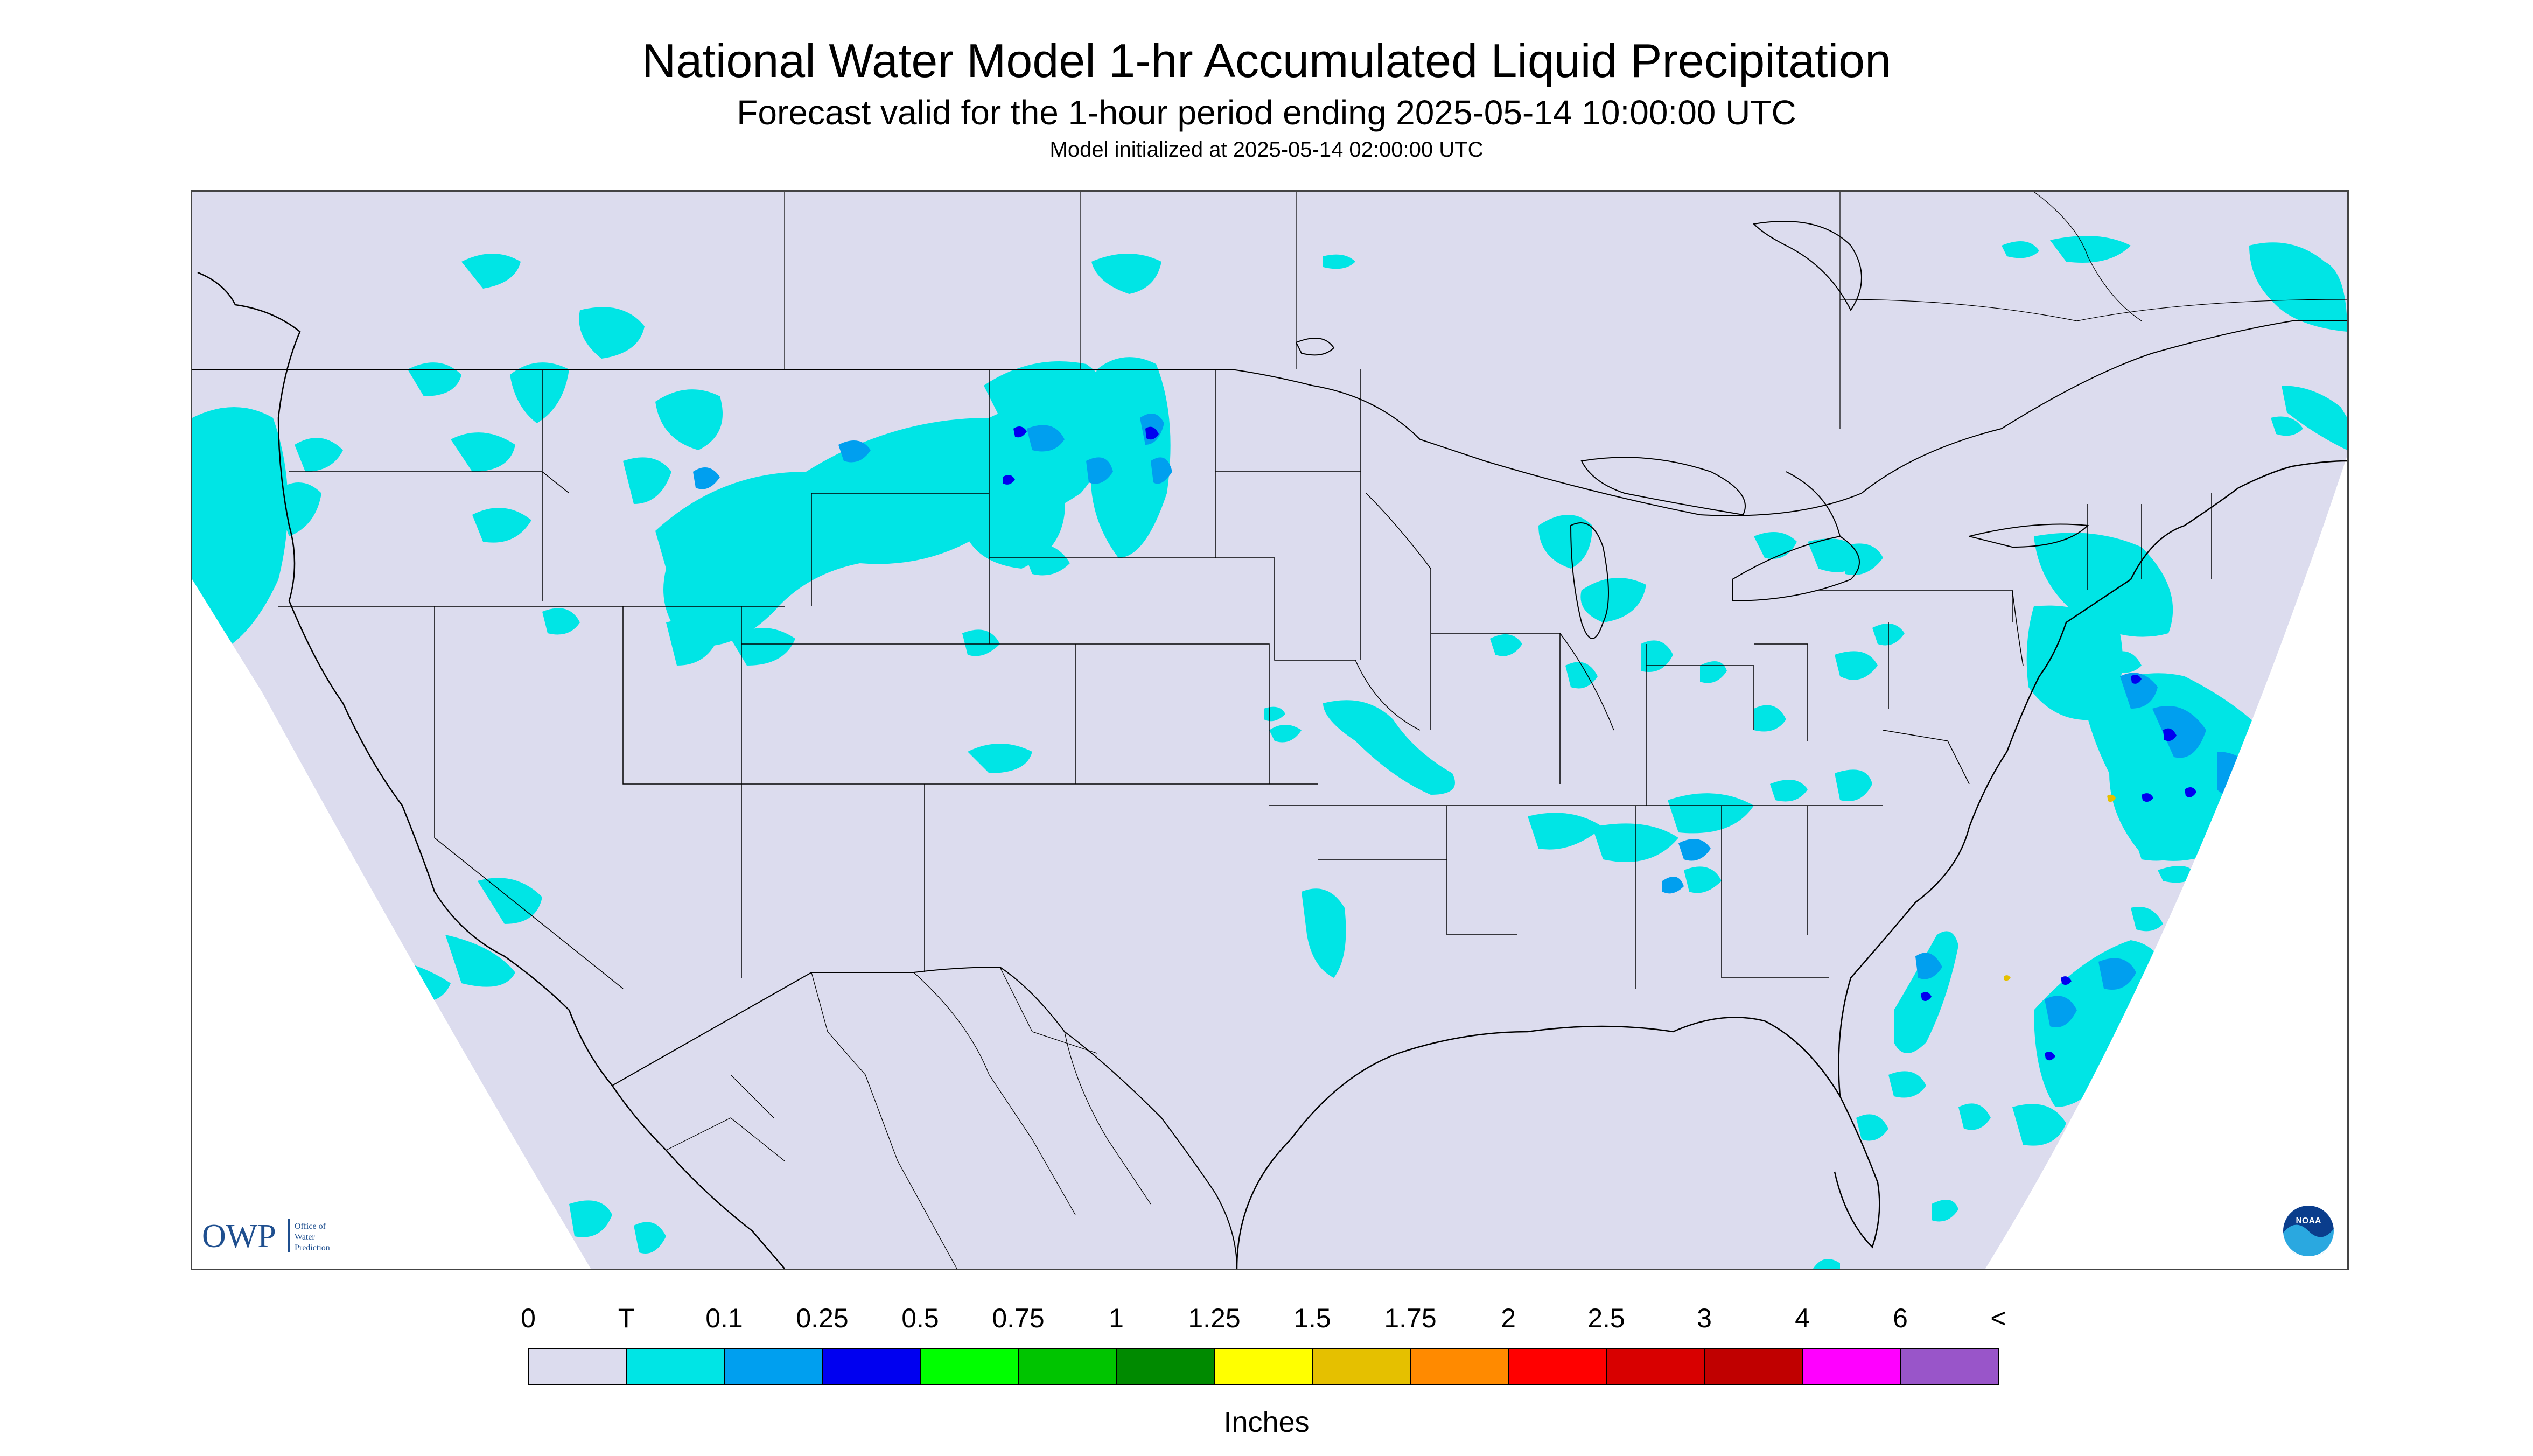 The height and width of the screenshot is (1456, 2533). What do you see at coordinates (1578, 288) in the screenshot?
I see `northern-coastline` at bounding box center [1578, 288].